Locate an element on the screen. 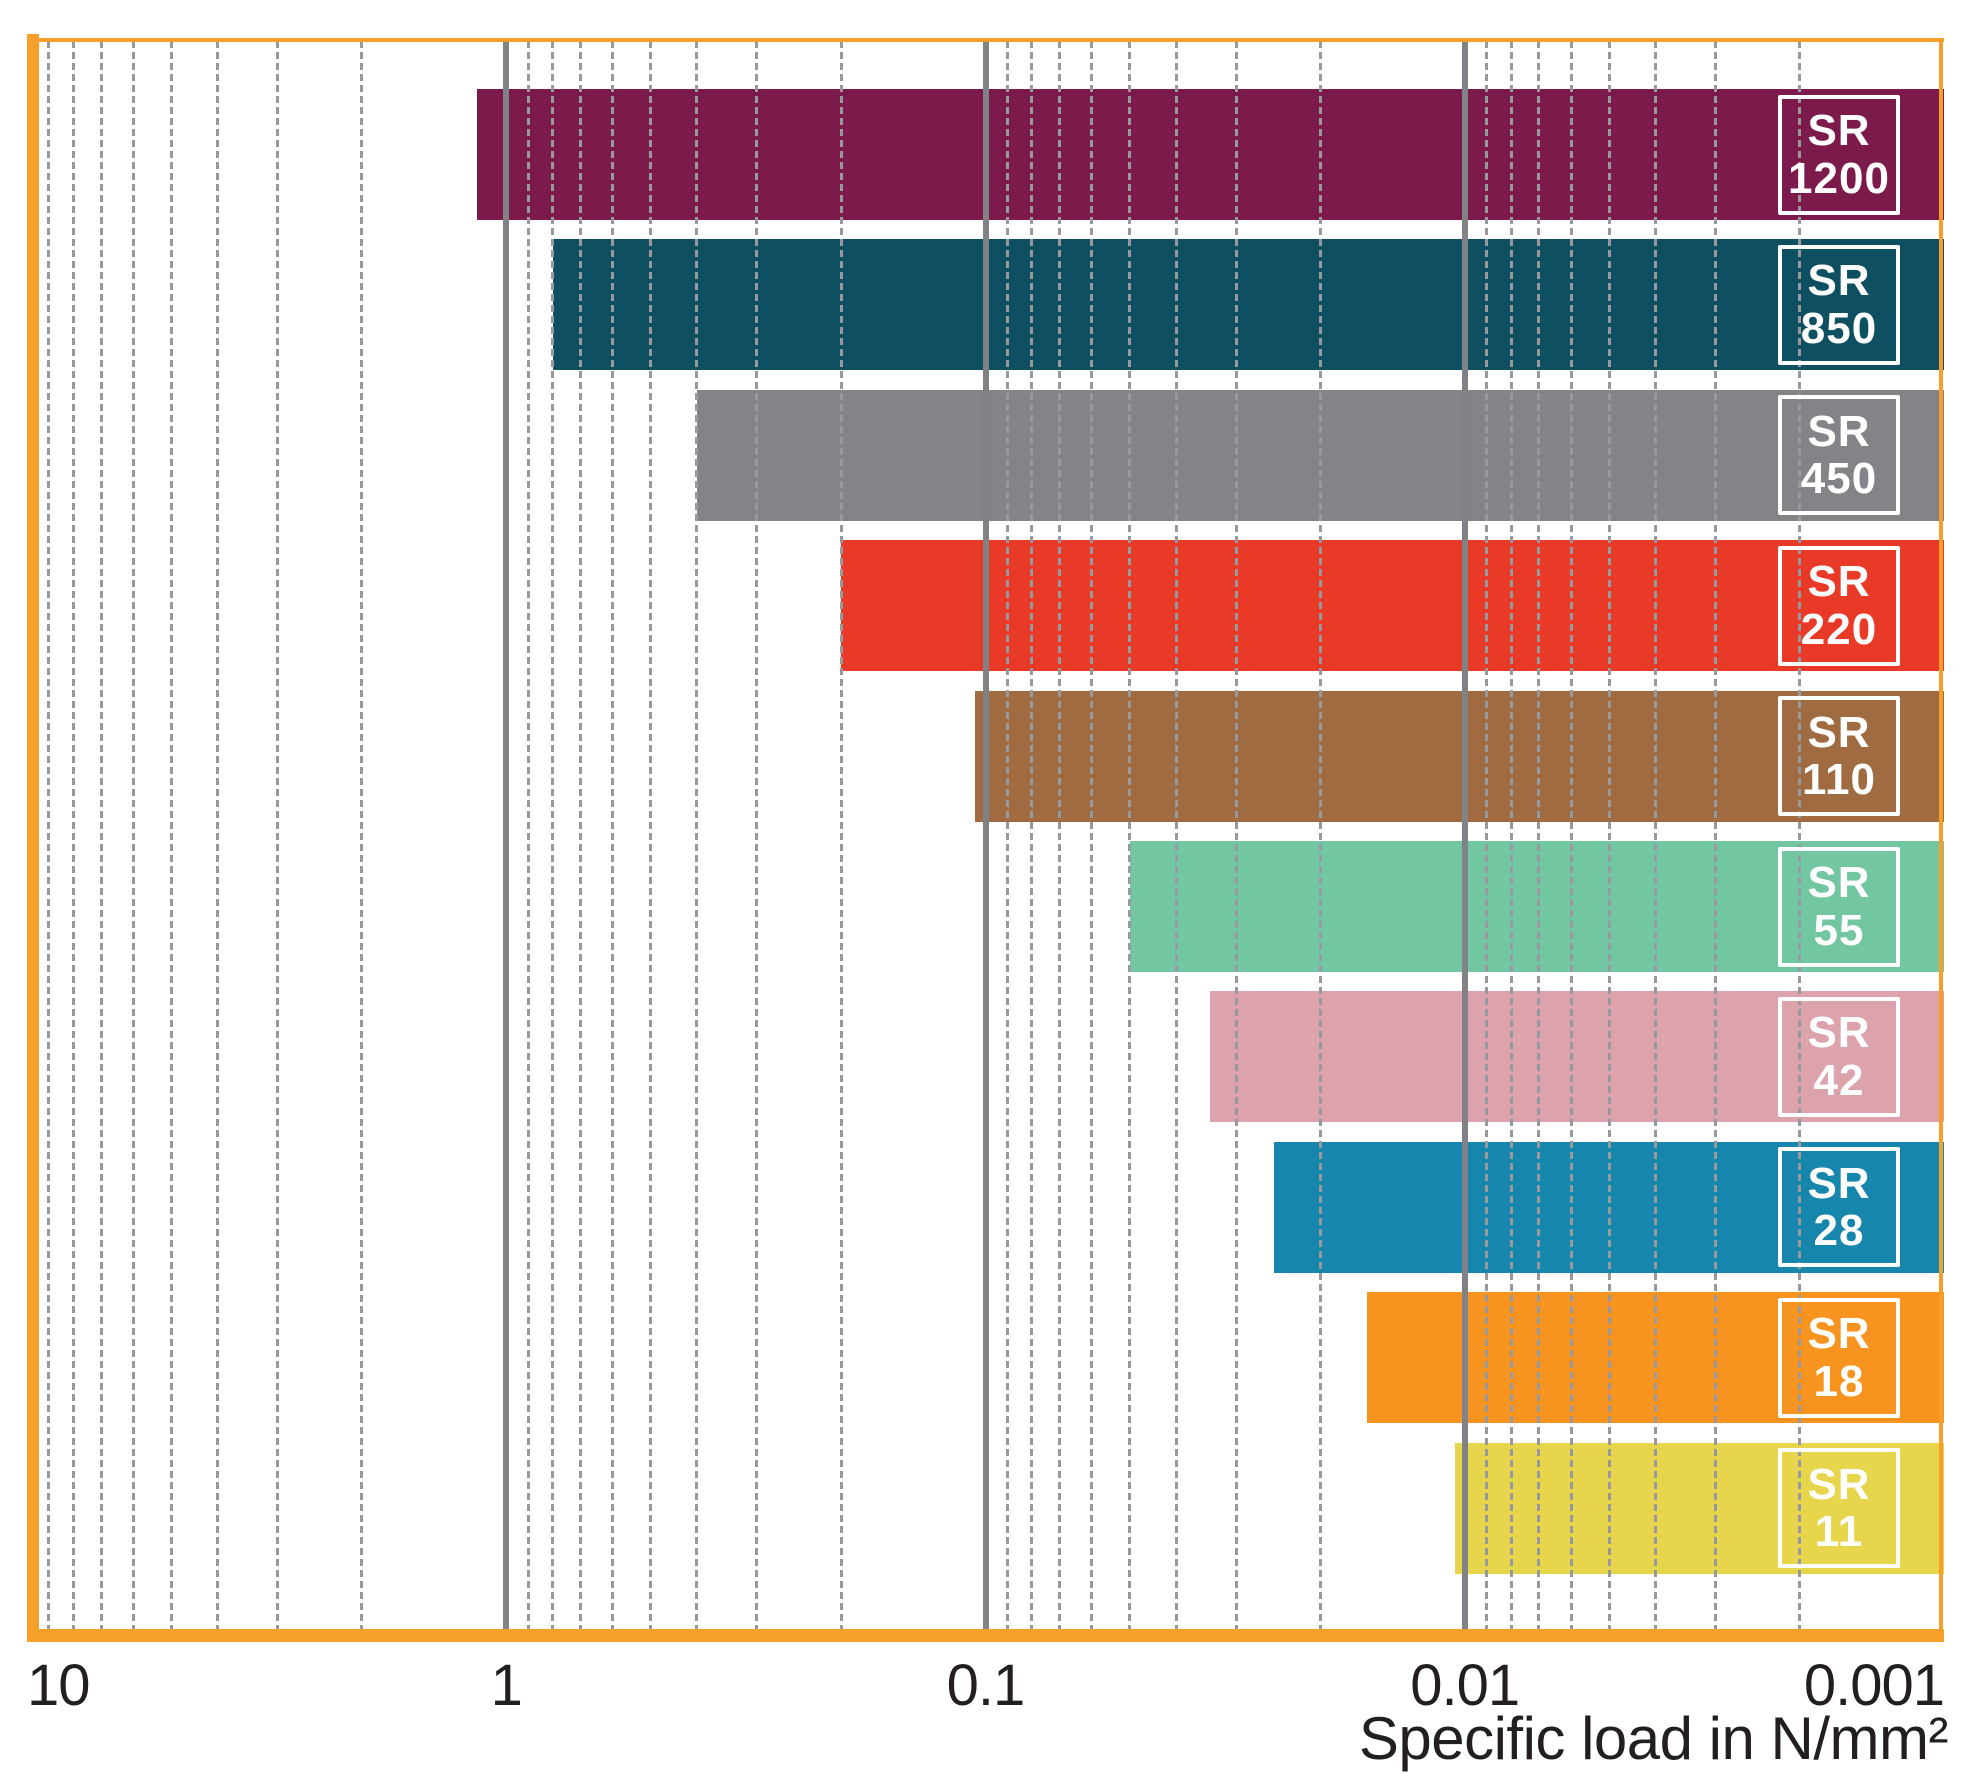 This screenshot has height=1788, width=1984. bar-label-box: SR 1200 is located at coordinates (1839, 154).